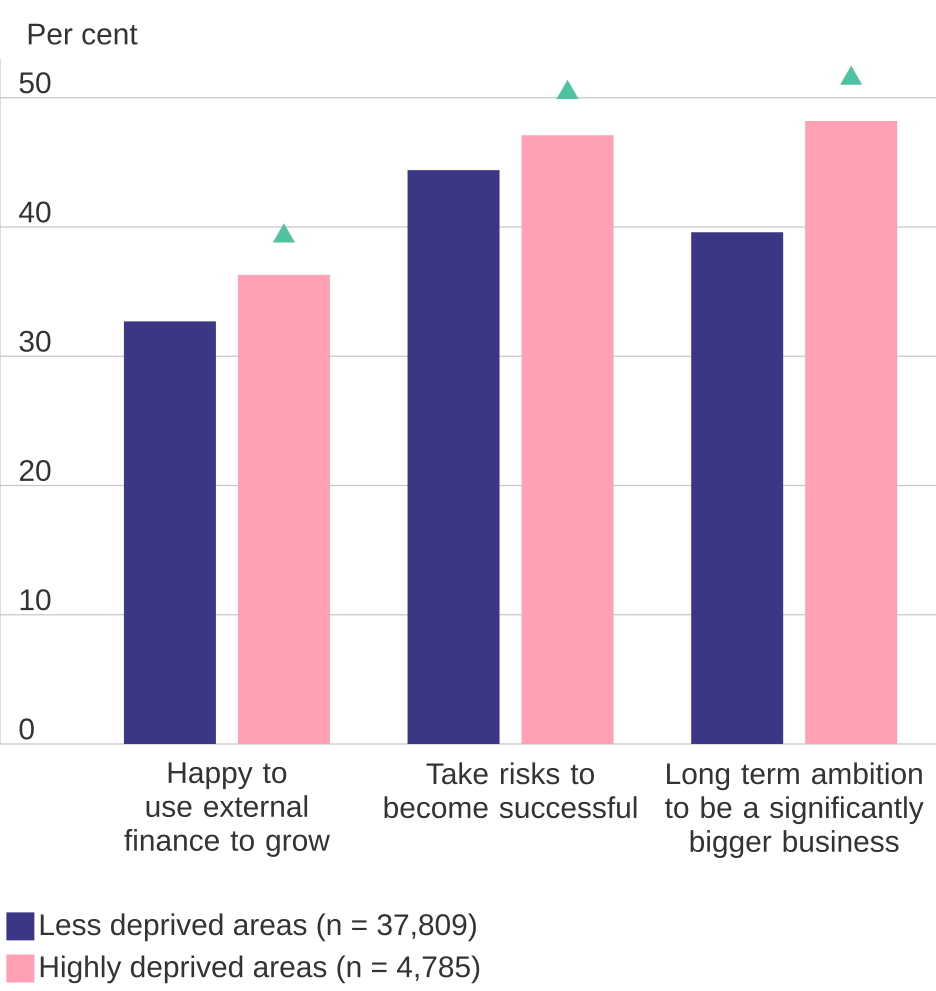 Image resolution: width=936 pixels, height=991 pixels. I want to click on y-tick-label: 10, so click(35, 599).